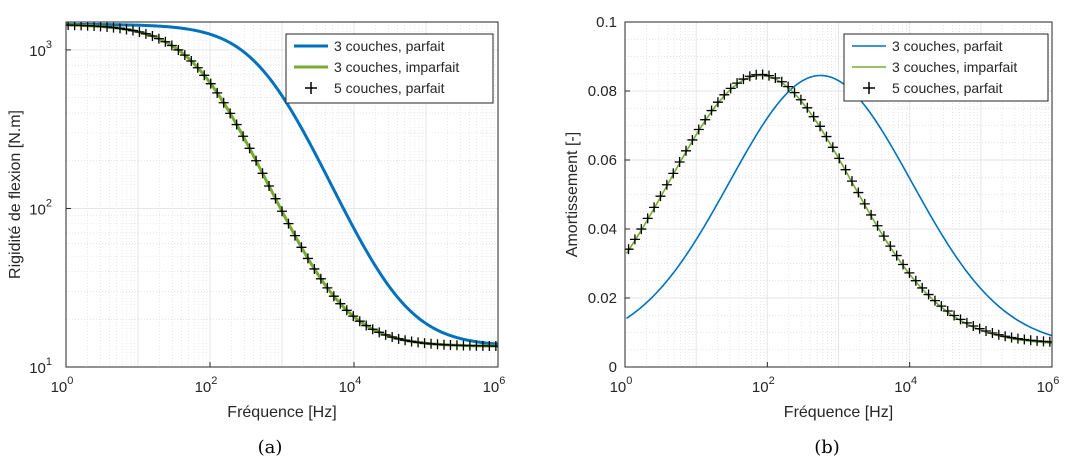  I want to click on y-axis-label: Amortissement [-], so click(572, 194).